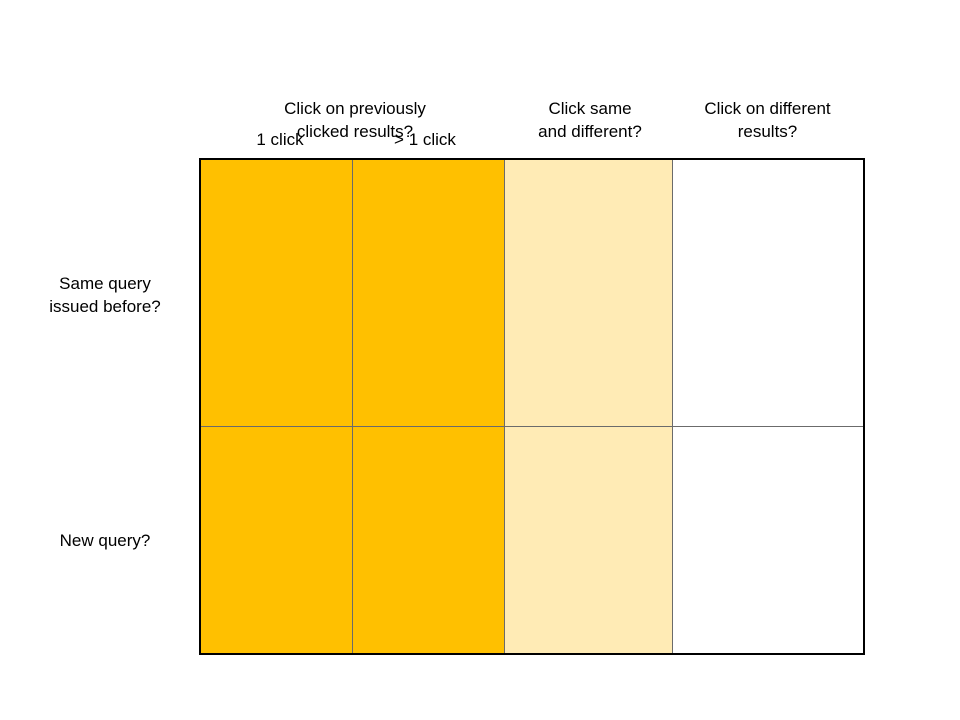 This screenshot has height=720, width=960. Describe the element at coordinates (768, 540) in the screenshot. I see `cell-new-query-different` at that location.